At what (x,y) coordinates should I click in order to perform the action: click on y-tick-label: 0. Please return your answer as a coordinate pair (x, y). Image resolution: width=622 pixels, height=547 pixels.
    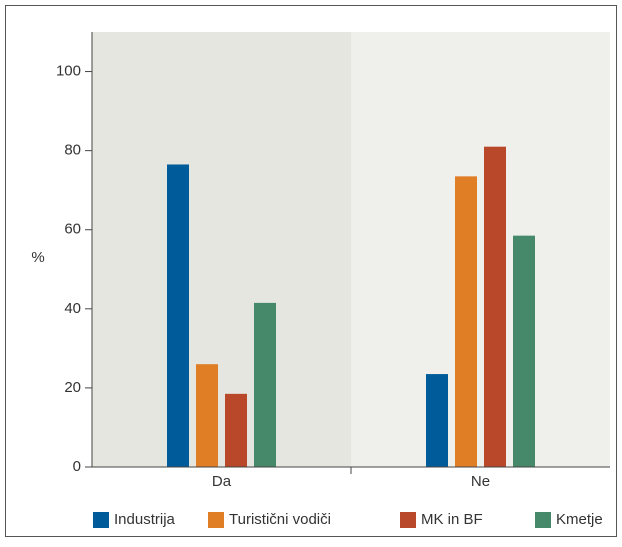
    Looking at the image, I should click on (77, 466).